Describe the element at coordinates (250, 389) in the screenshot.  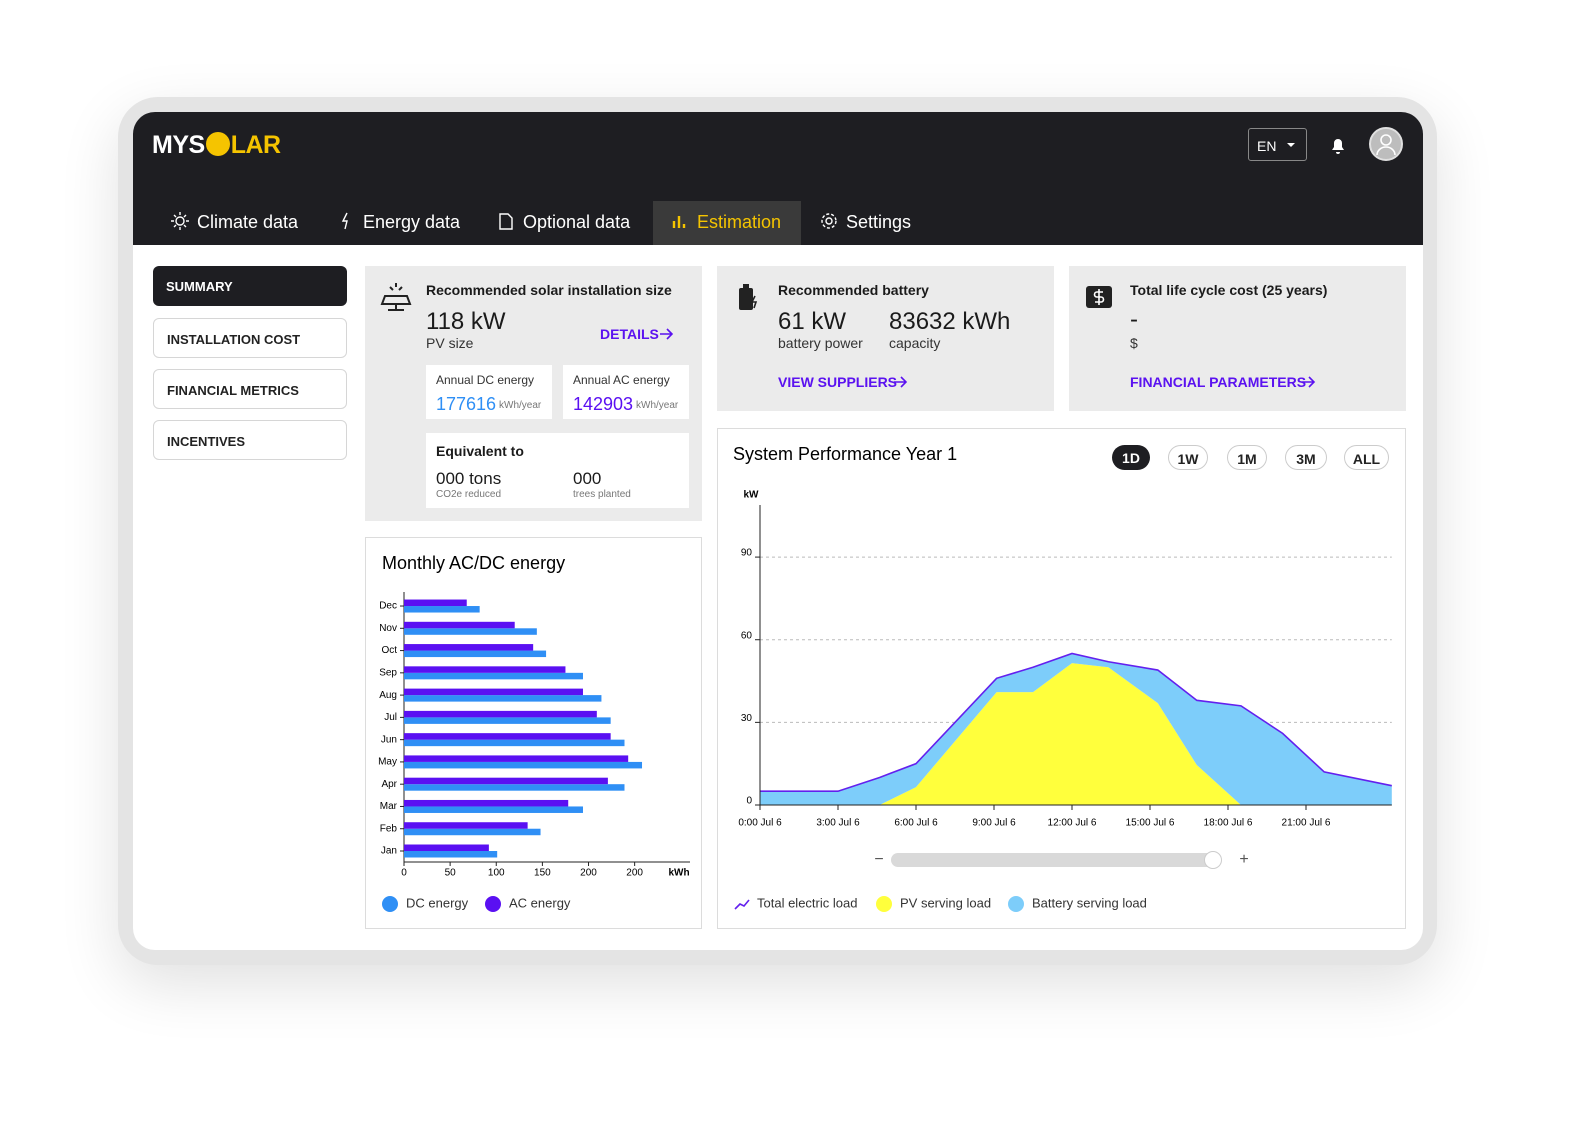
I see `sidebar-item: FINANCIAL METRICS` at that location.